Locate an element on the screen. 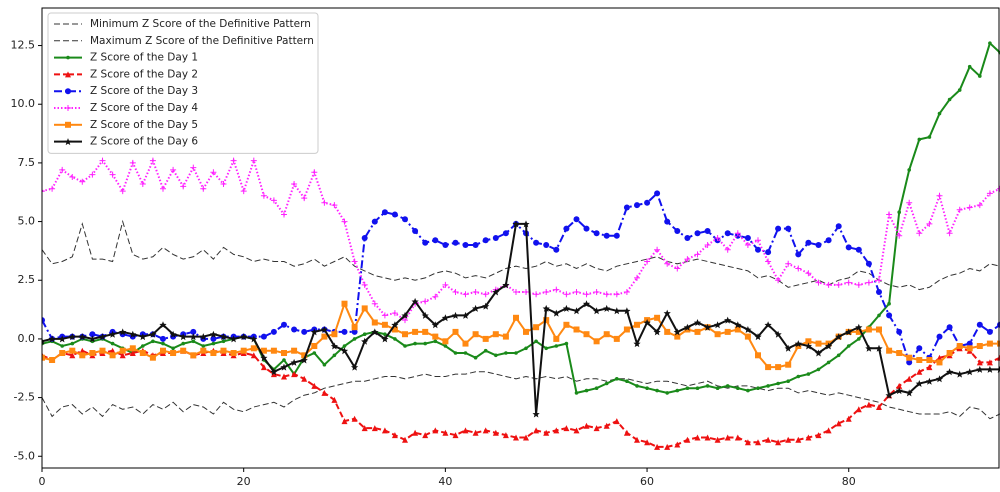 This screenshot has height=492, width=1000. legend-label: Z Score of the Day 6 is located at coordinates (144, 142).